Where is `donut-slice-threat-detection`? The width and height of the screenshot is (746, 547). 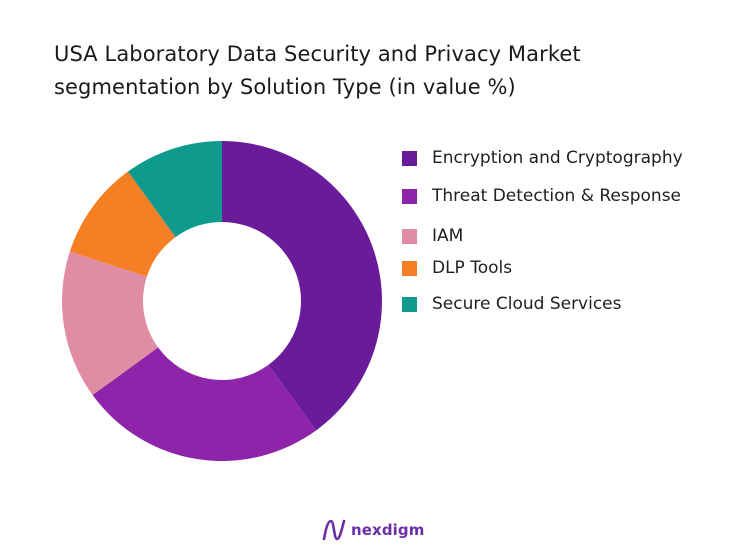
donut-slice-threat-detection is located at coordinates (204, 404).